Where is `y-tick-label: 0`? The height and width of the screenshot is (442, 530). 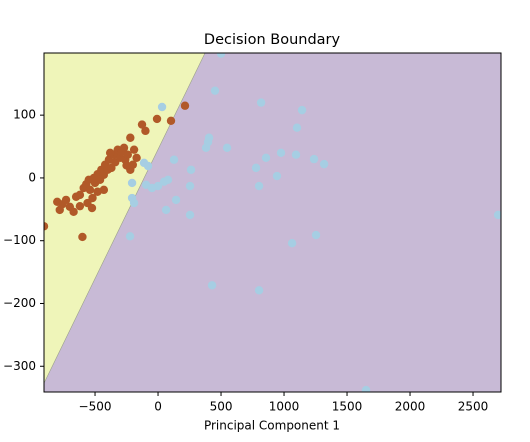 y-tick-label: 0 is located at coordinates (32, 177).